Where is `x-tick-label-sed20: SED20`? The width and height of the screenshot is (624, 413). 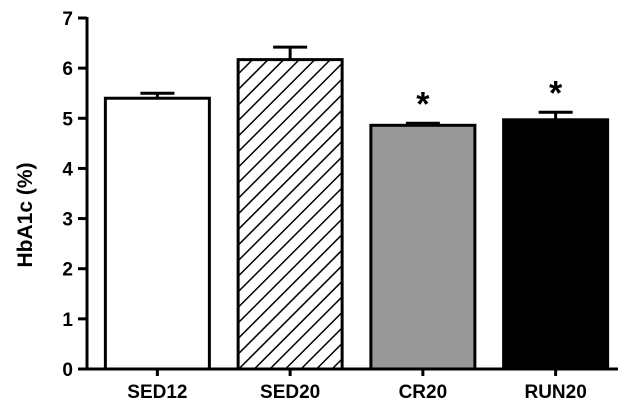 x-tick-label-sed20: SED20 is located at coordinates (290, 392).